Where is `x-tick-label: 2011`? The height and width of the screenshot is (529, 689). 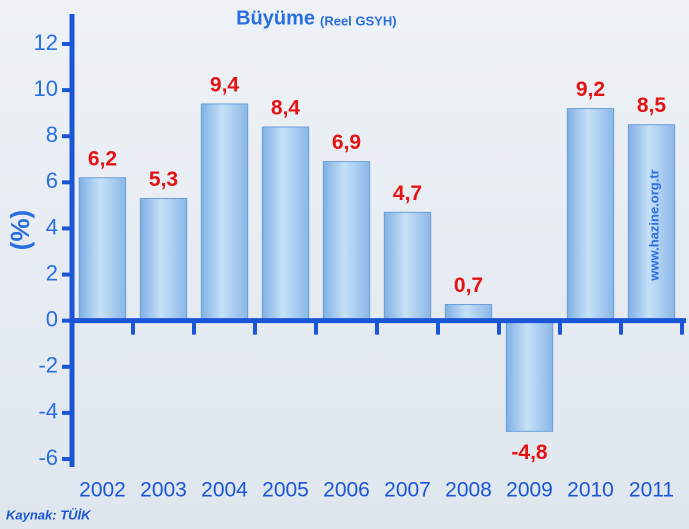
x-tick-label: 2011 is located at coordinates (651, 490).